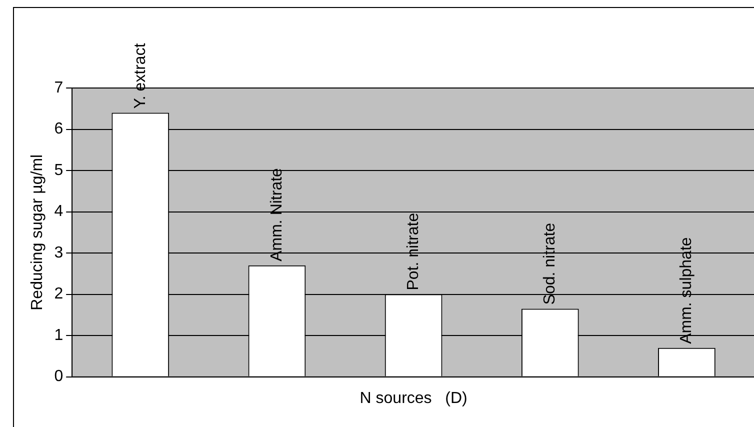 This screenshot has height=427, width=754. I want to click on x-tick-label: Amm. Nitrate, so click(277, 215).